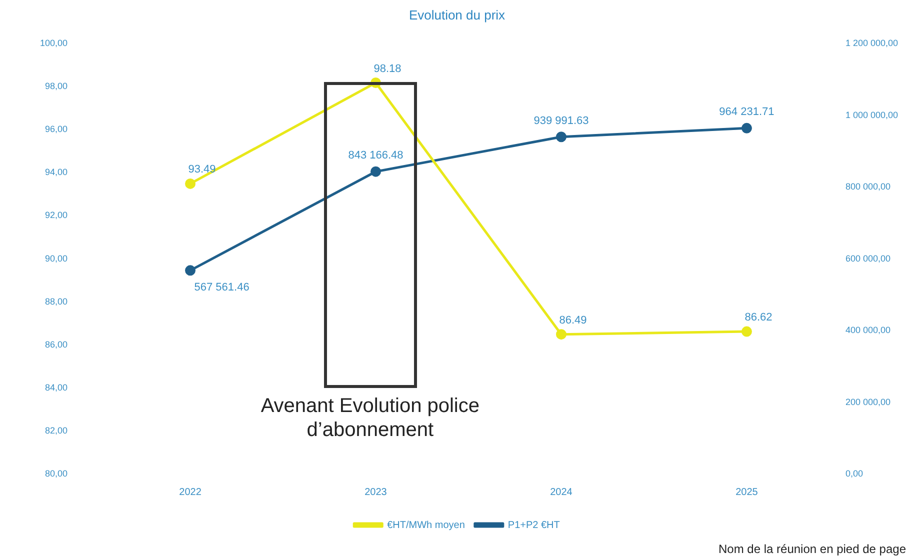 The height and width of the screenshot is (560, 914). Describe the element at coordinates (56, 129) in the screenshot. I see `y-tick-label: 96,00` at that location.